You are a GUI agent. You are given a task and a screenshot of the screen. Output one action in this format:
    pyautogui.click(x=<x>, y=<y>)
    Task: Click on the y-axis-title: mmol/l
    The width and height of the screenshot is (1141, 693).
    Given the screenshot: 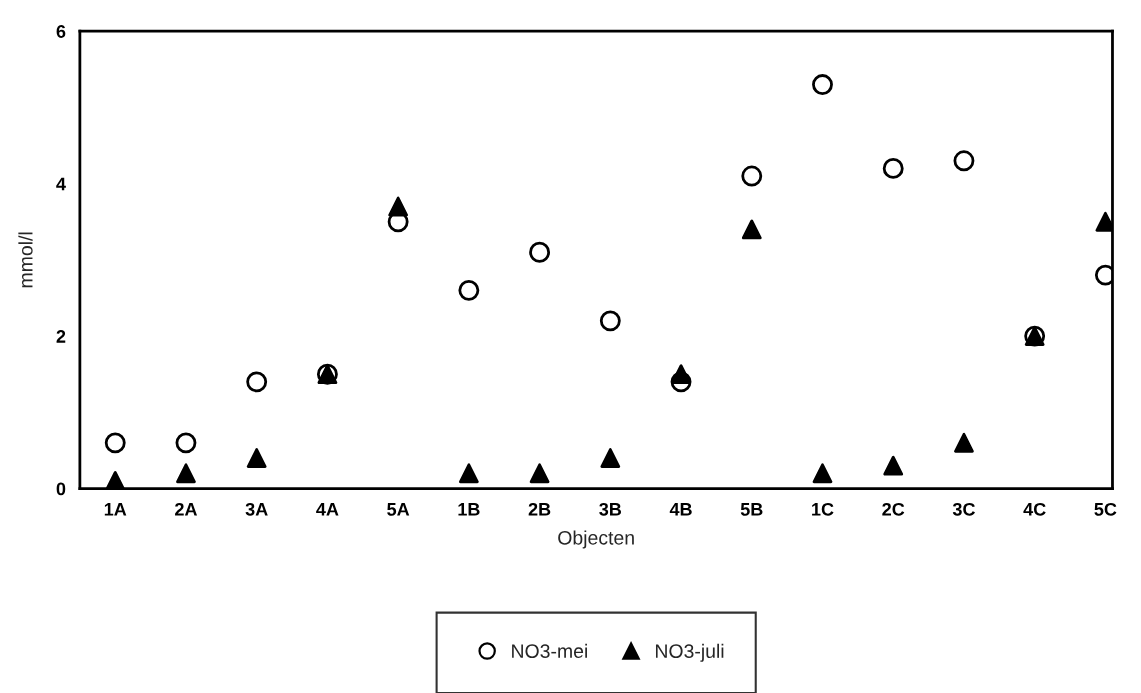 What is the action you would take?
    pyautogui.click(x=25, y=260)
    